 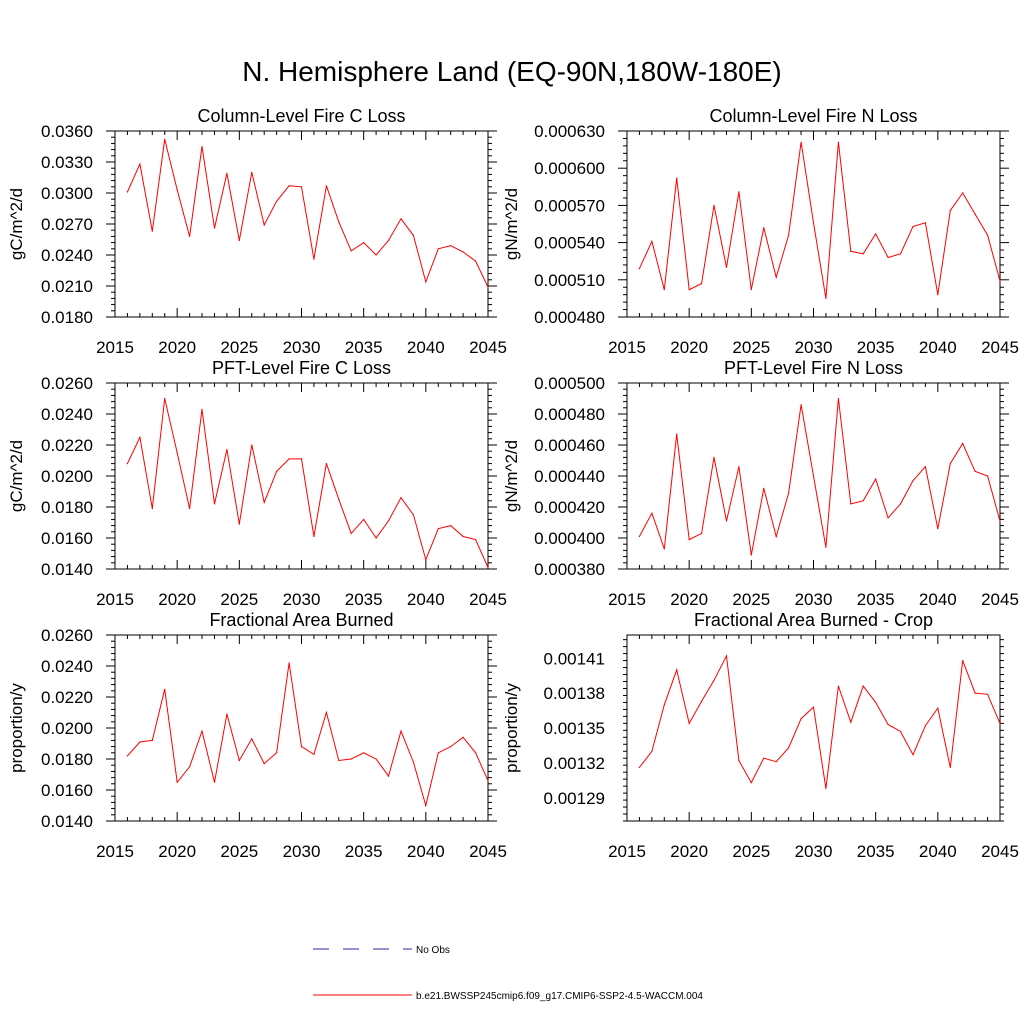 I want to click on y-tick-label: 0.0240, so click(x=67, y=255).